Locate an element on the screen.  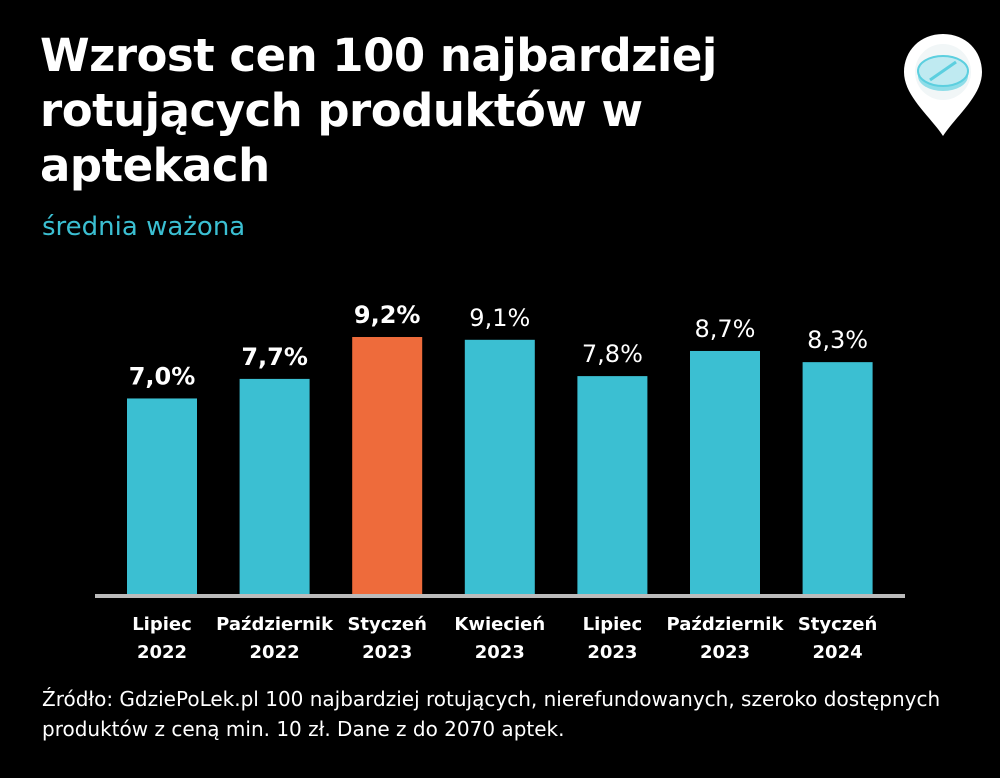
x-tick-label-6-1: Październik is located at coordinates (726, 624).